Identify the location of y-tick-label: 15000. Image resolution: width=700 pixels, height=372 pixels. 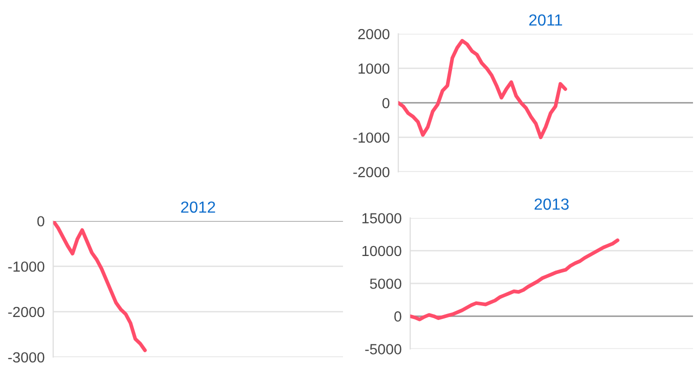
(382, 218).